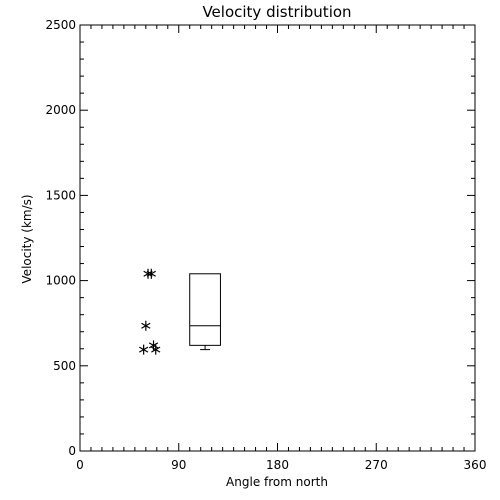 This screenshot has height=500, width=500. Describe the element at coordinates (178, 465) in the screenshot. I see `x-tick-label: 90` at that location.